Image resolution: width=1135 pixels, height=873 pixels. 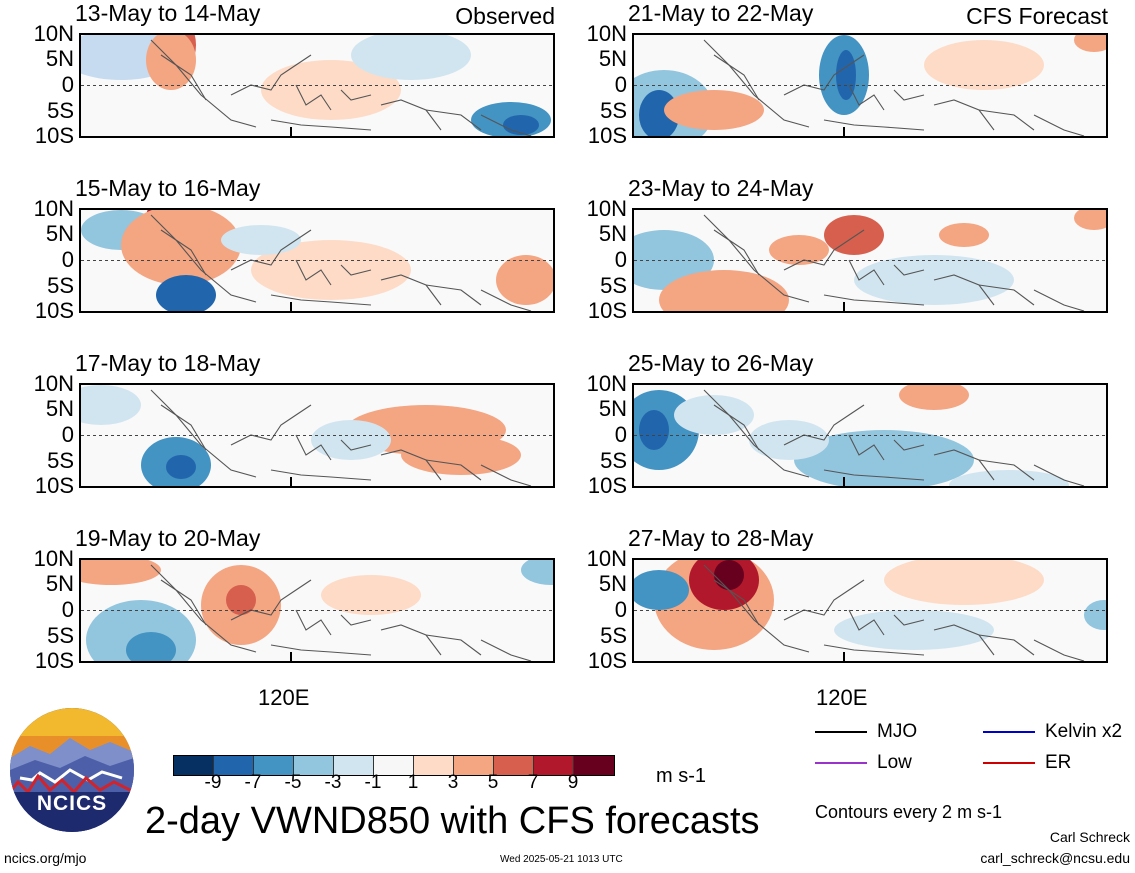 What do you see at coordinates (533, 782) in the screenshot?
I see `colorbar-tick-label: 7` at bounding box center [533, 782].